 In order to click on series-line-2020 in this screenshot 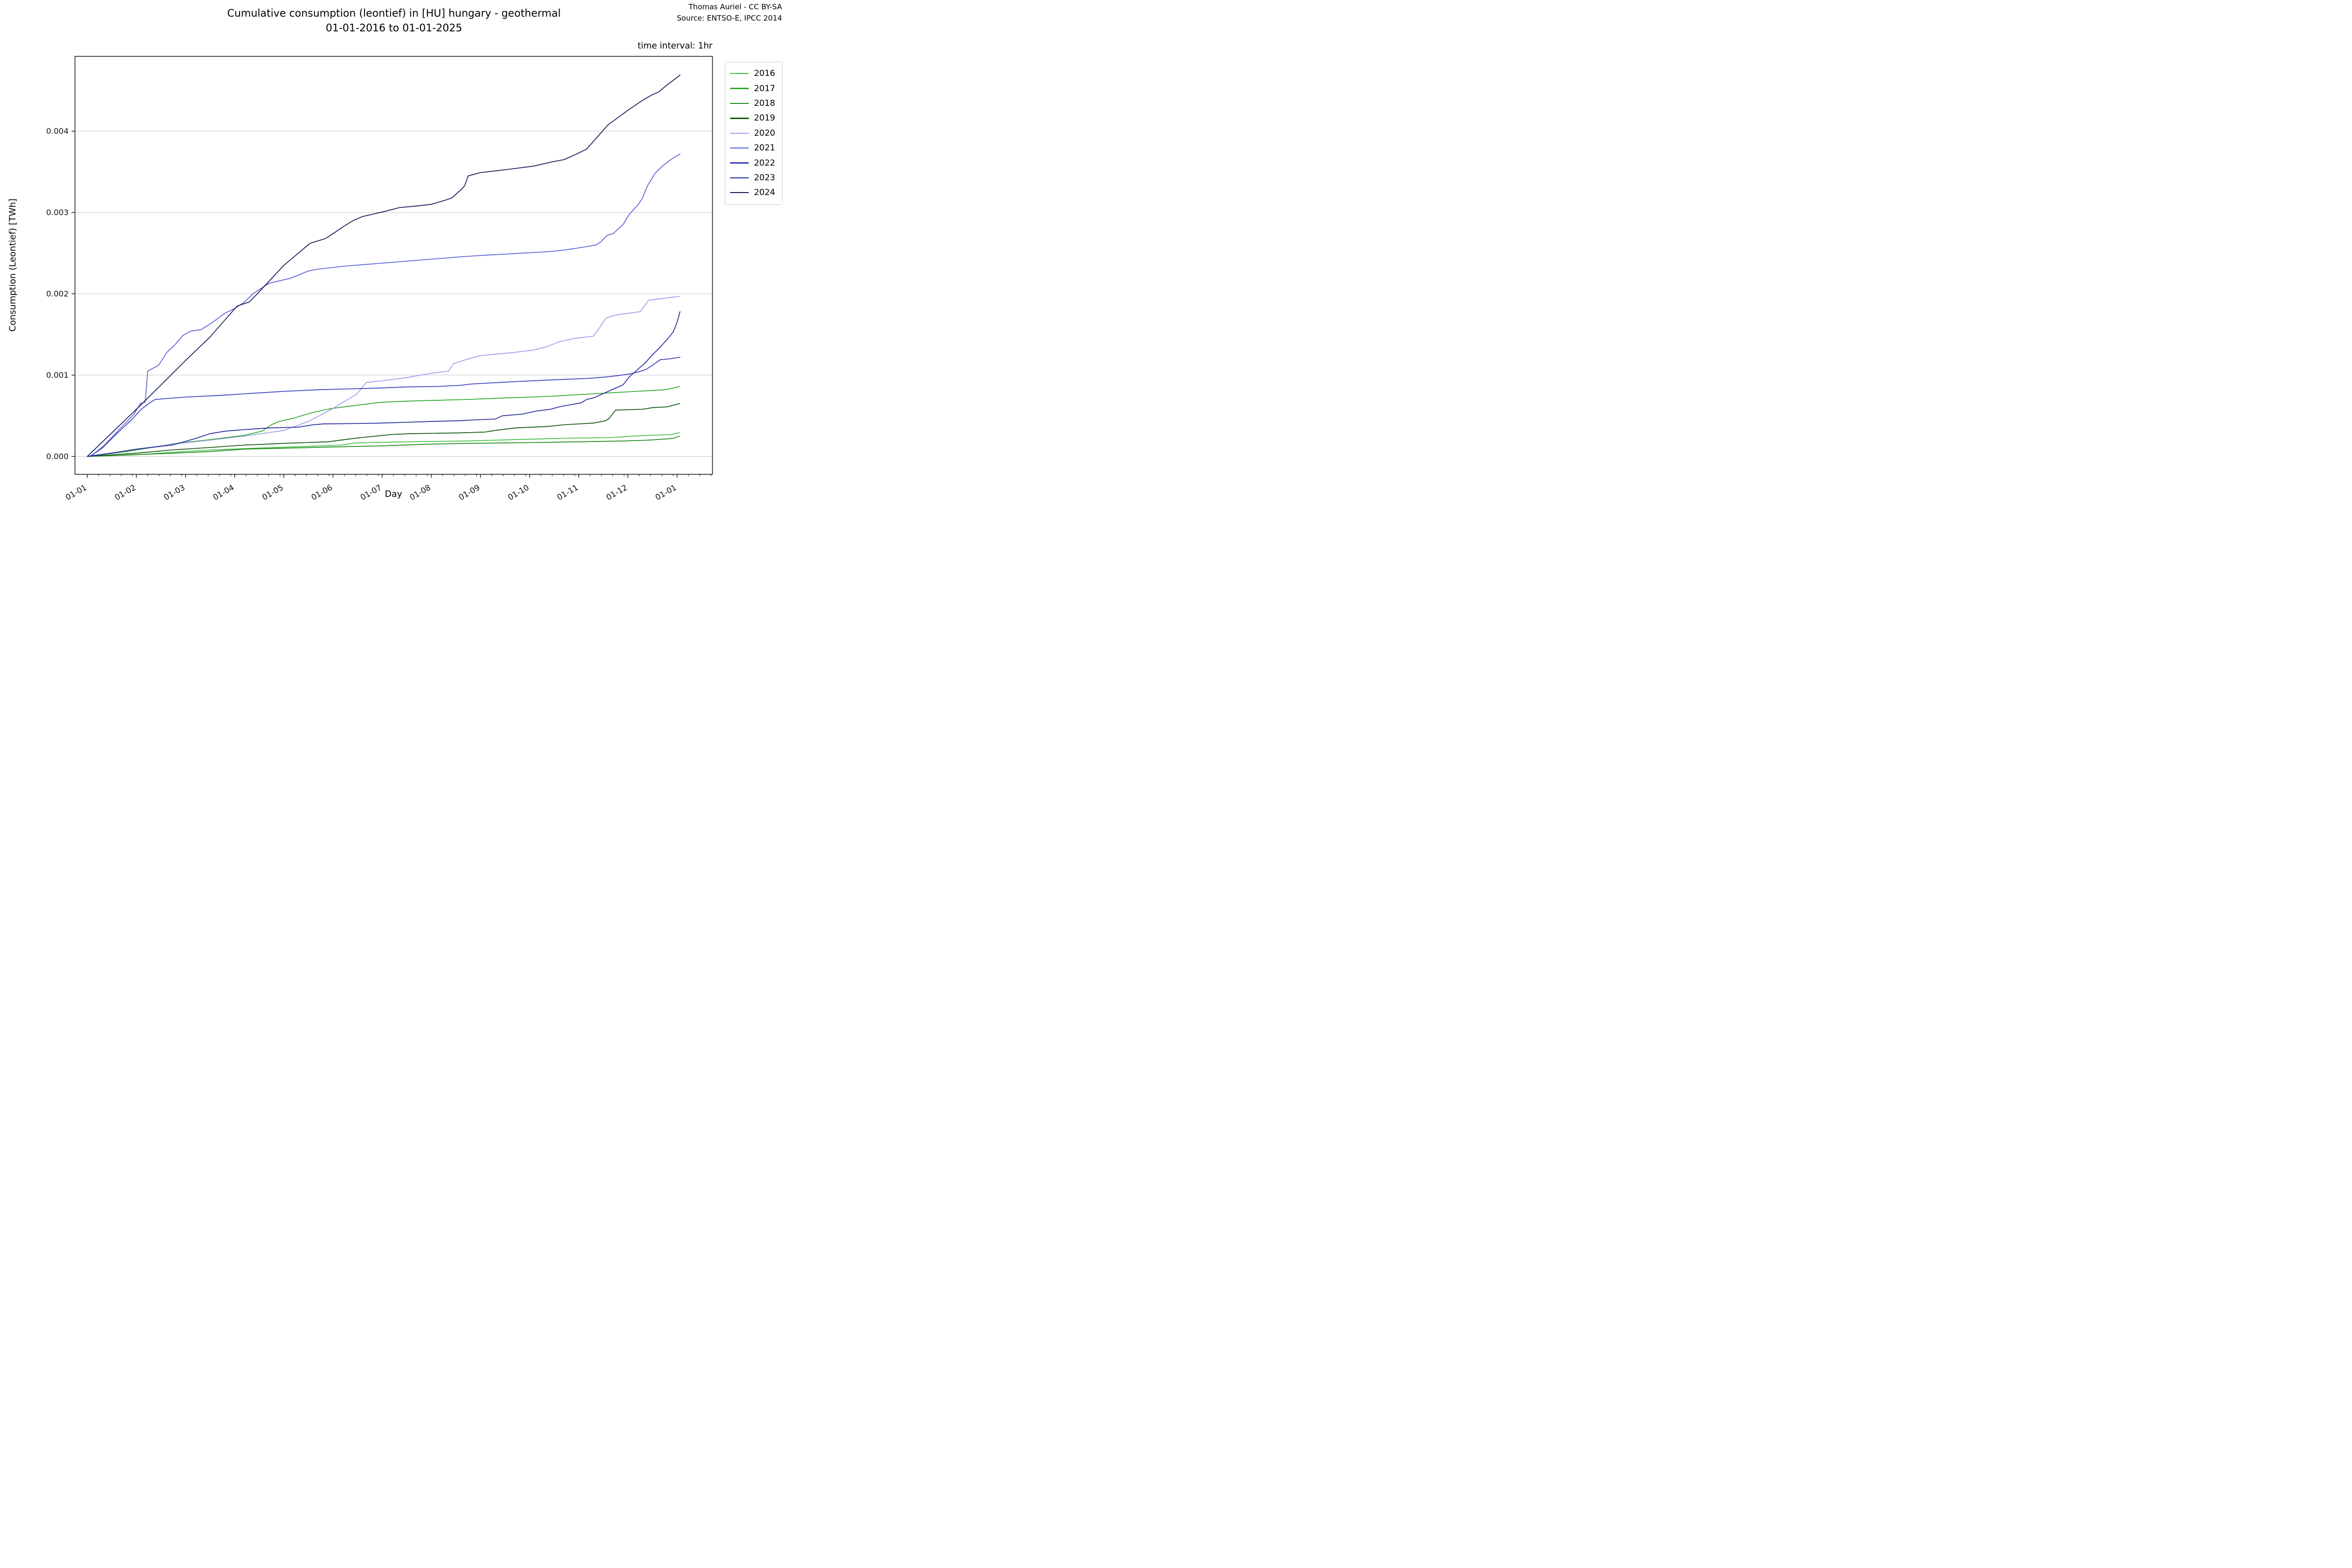, I will do `click(383, 376)`.